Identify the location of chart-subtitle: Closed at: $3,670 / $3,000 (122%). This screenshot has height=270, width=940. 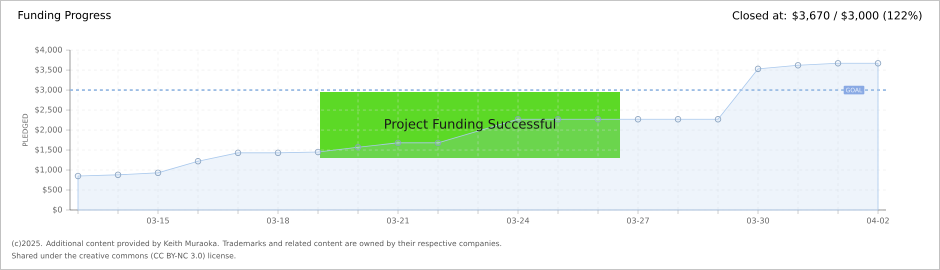
(827, 16).